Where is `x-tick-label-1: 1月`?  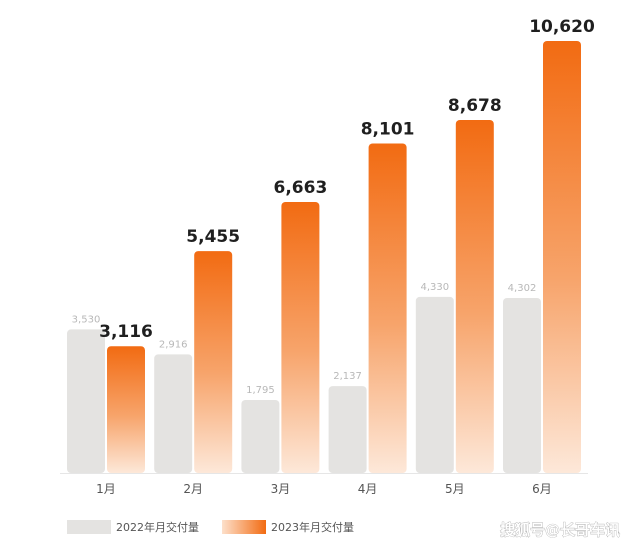
x-tick-label-1: 1月 is located at coordinates (106, 489).